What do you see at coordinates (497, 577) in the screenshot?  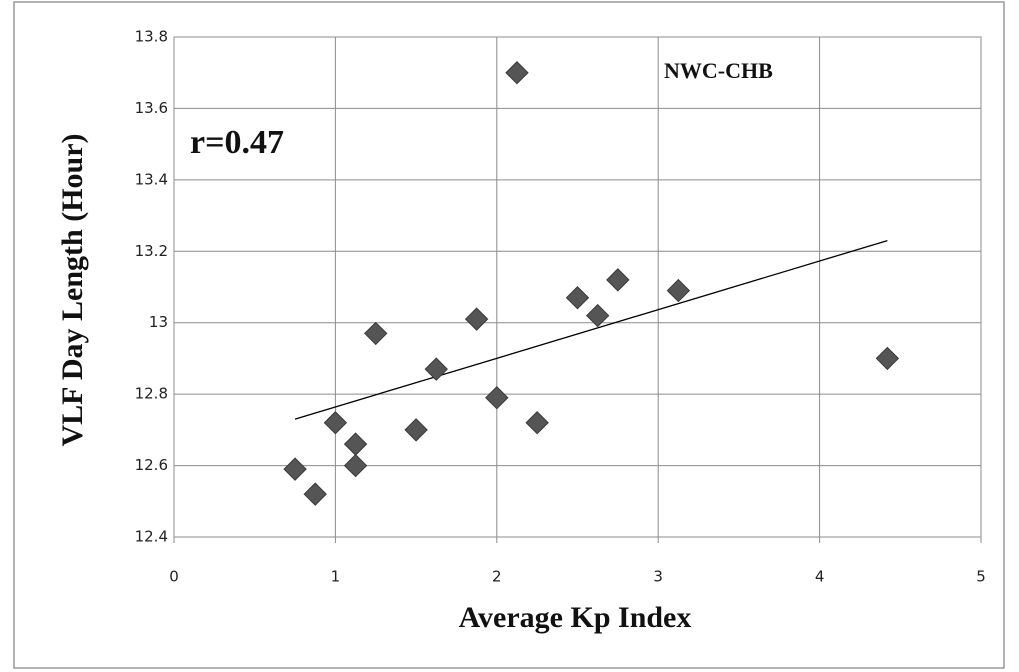 I see `x-tick-label: 2` at bounding box center [497, 577].